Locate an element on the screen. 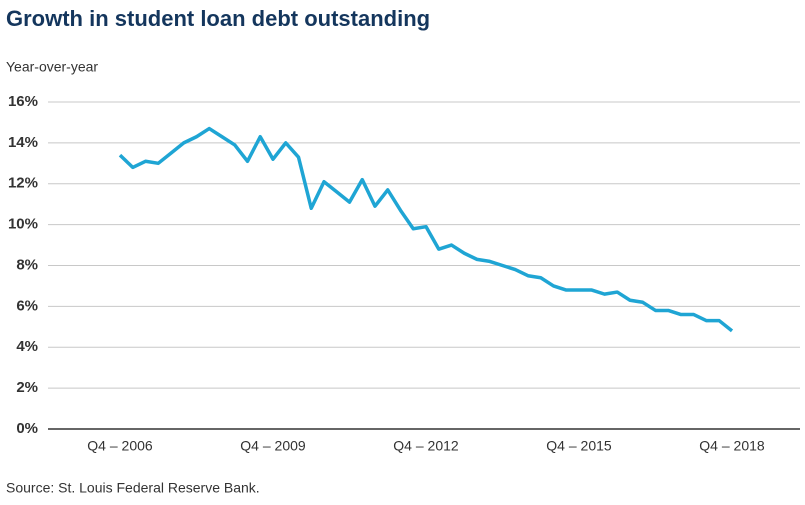 This screenshot has height=505, width=805. source: Source: St. Louis Federal Reserve Bank. is located at coordinates (133, 488).